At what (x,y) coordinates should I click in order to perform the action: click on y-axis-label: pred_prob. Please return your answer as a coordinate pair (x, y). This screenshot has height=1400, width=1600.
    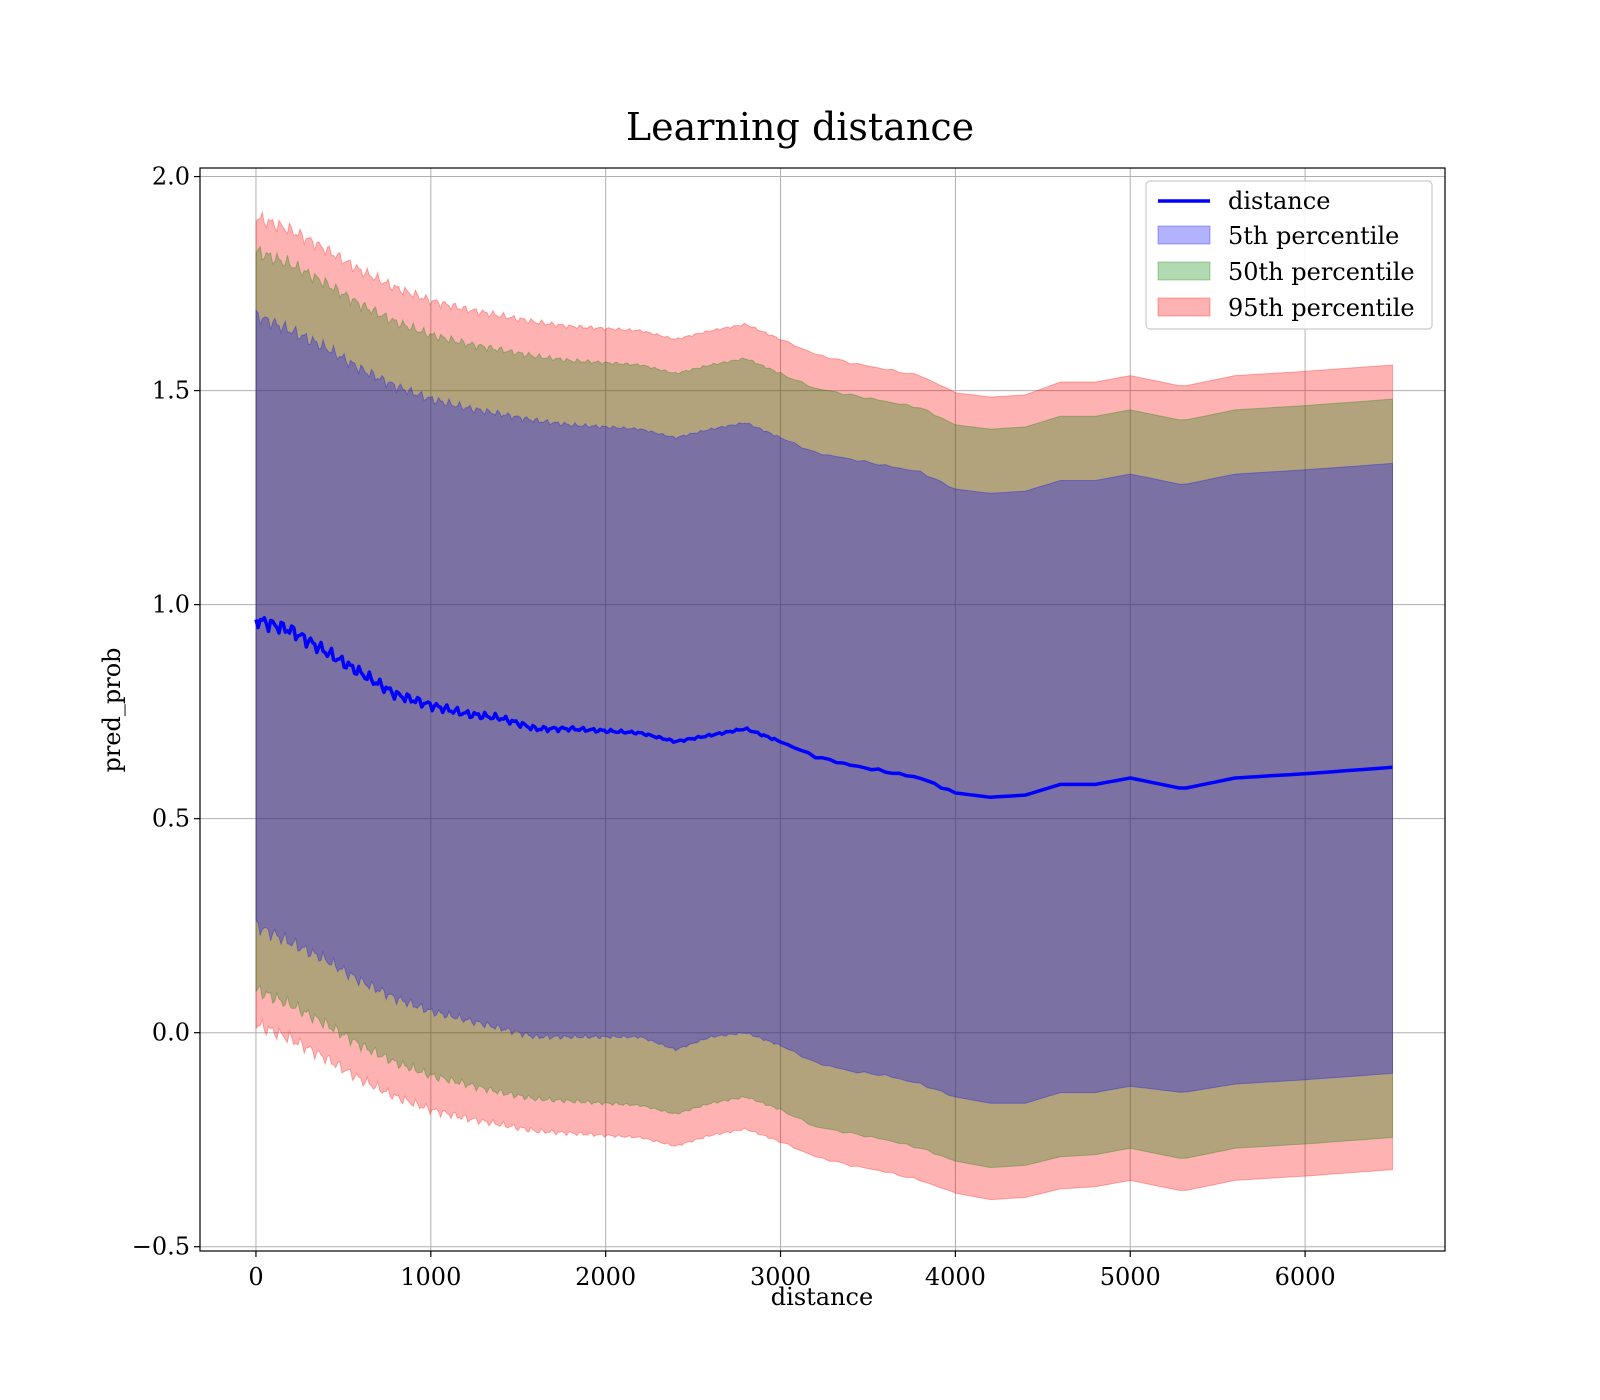
    Looking at the image, I should click on (112, 709).